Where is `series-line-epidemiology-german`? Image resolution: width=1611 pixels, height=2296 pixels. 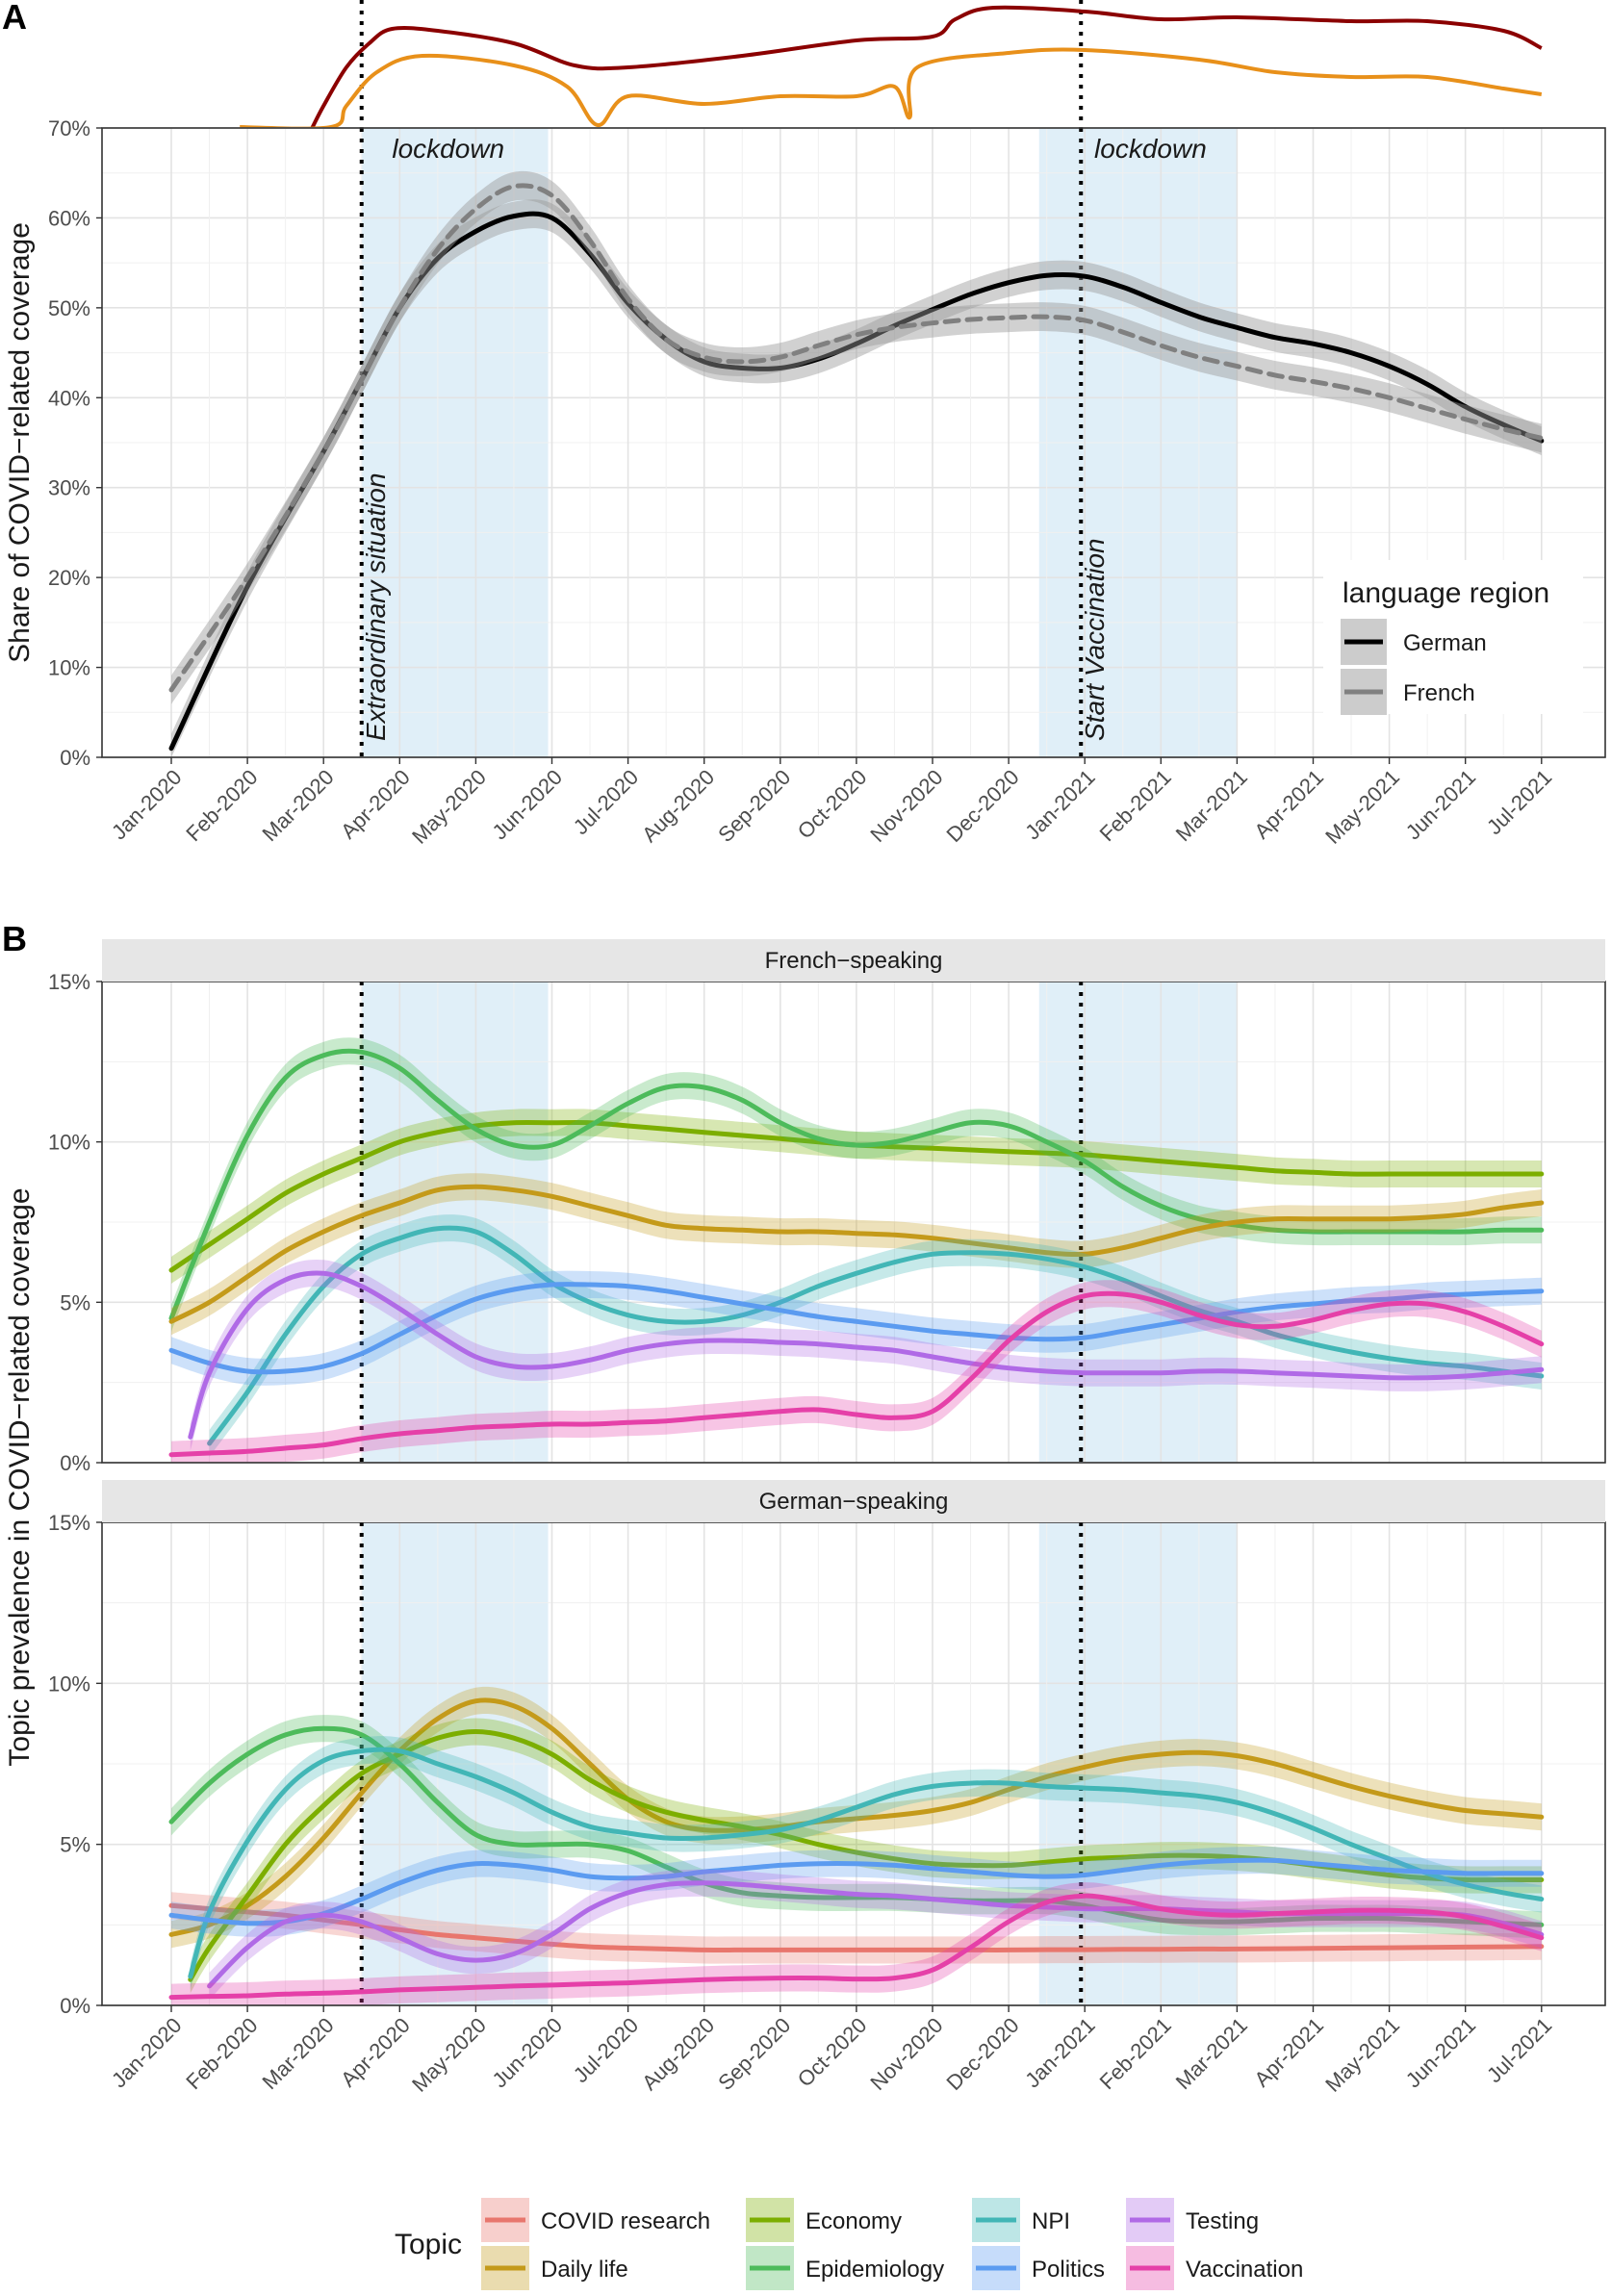 series-line-epidemiology-german is located at coordinates (856, 1826).